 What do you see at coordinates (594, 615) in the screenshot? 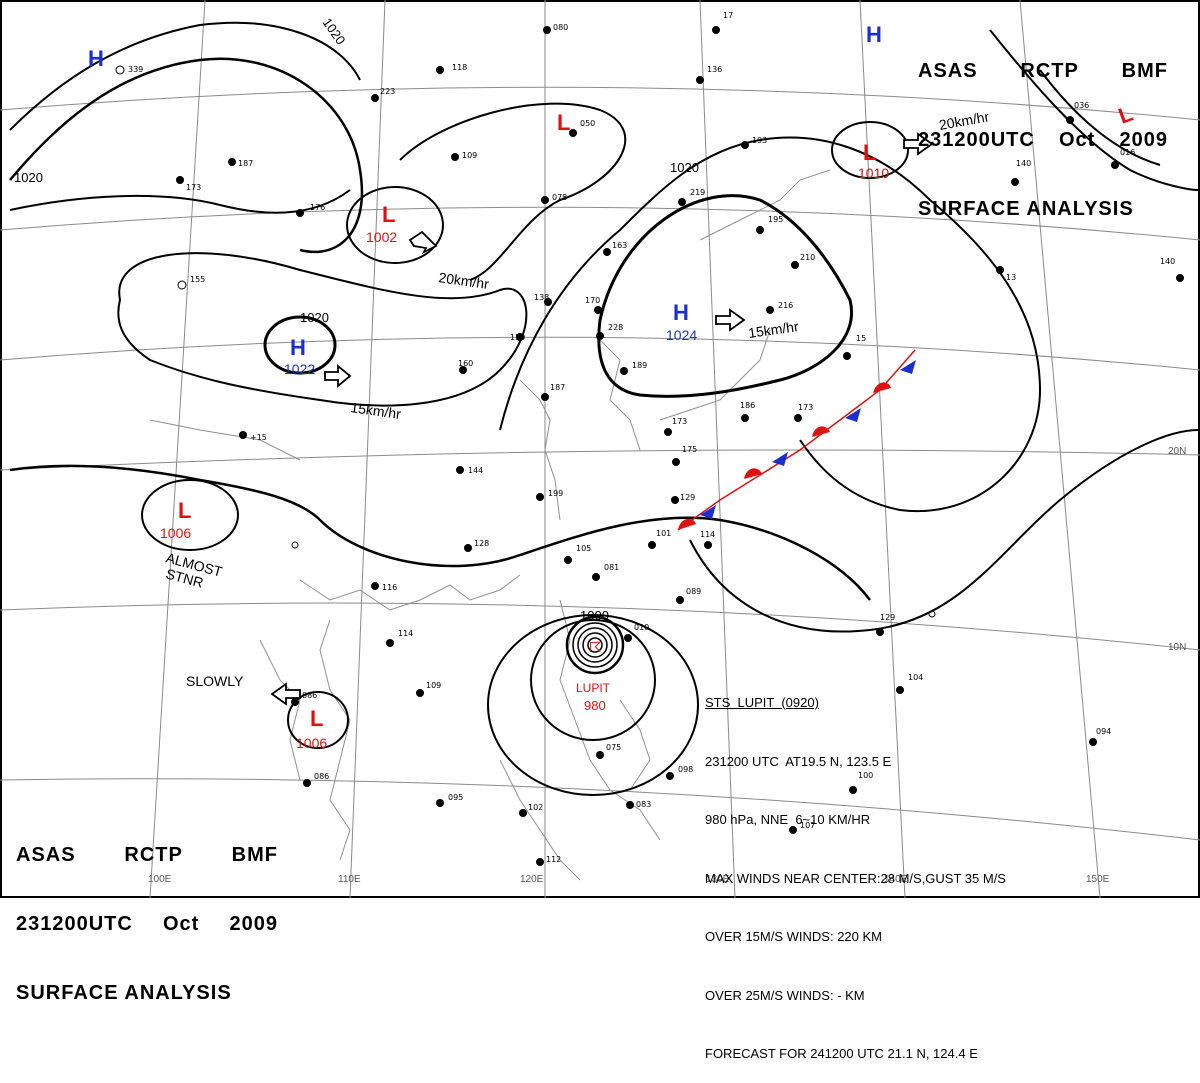
I see `isobar-label: 1000` at bounding box center [594, 615].